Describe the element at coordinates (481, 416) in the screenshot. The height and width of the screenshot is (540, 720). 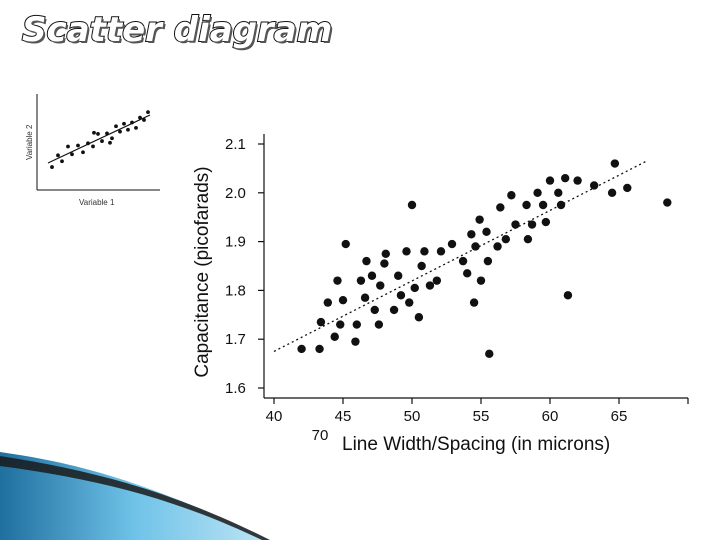
I see `x-tick-label: 55` at that location.